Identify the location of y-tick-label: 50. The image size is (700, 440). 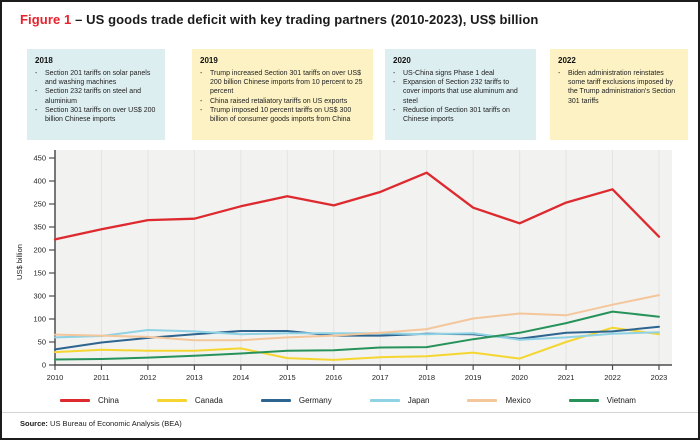
(42, 342).